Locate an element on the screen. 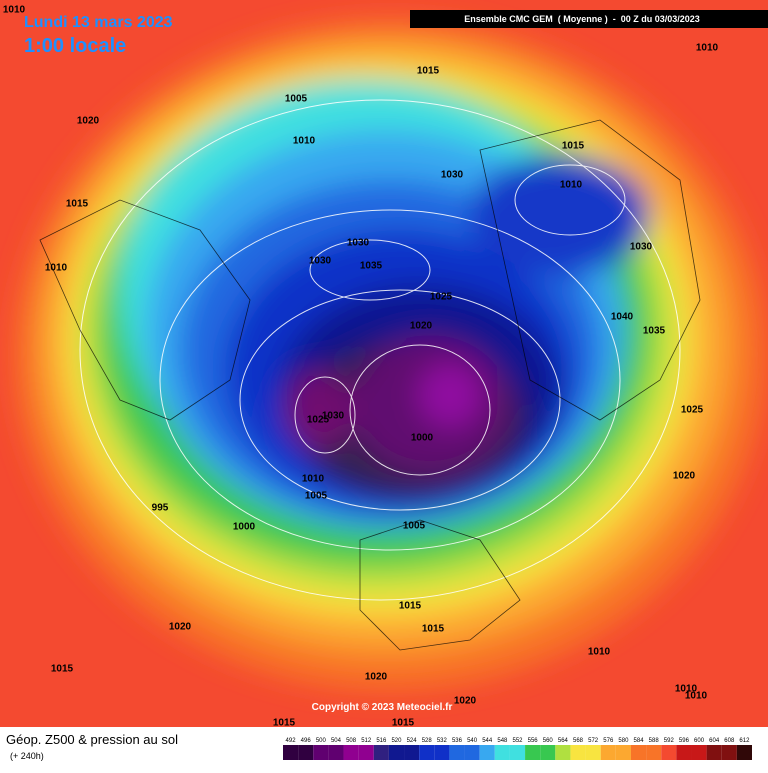 Image resolution: width=768 pixels, height=773 pixels. scale-label: 492 is located at coordinates (291, 741).